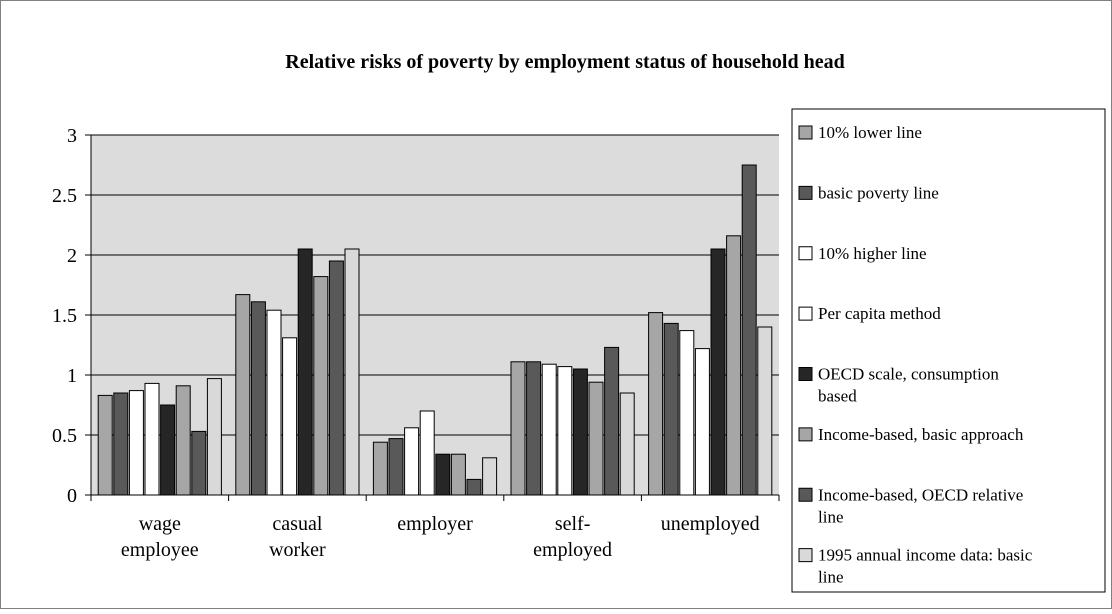 This screenshot has height=614, width=1112. I want to click on legend-label: Income-based, basic approach, so click(921, 434).